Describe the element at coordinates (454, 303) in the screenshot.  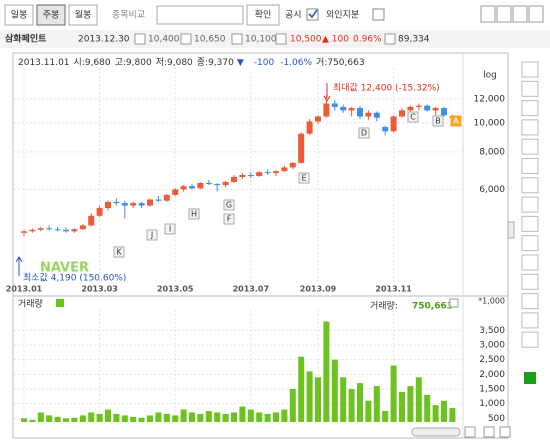
I see `close-panel` at that location.